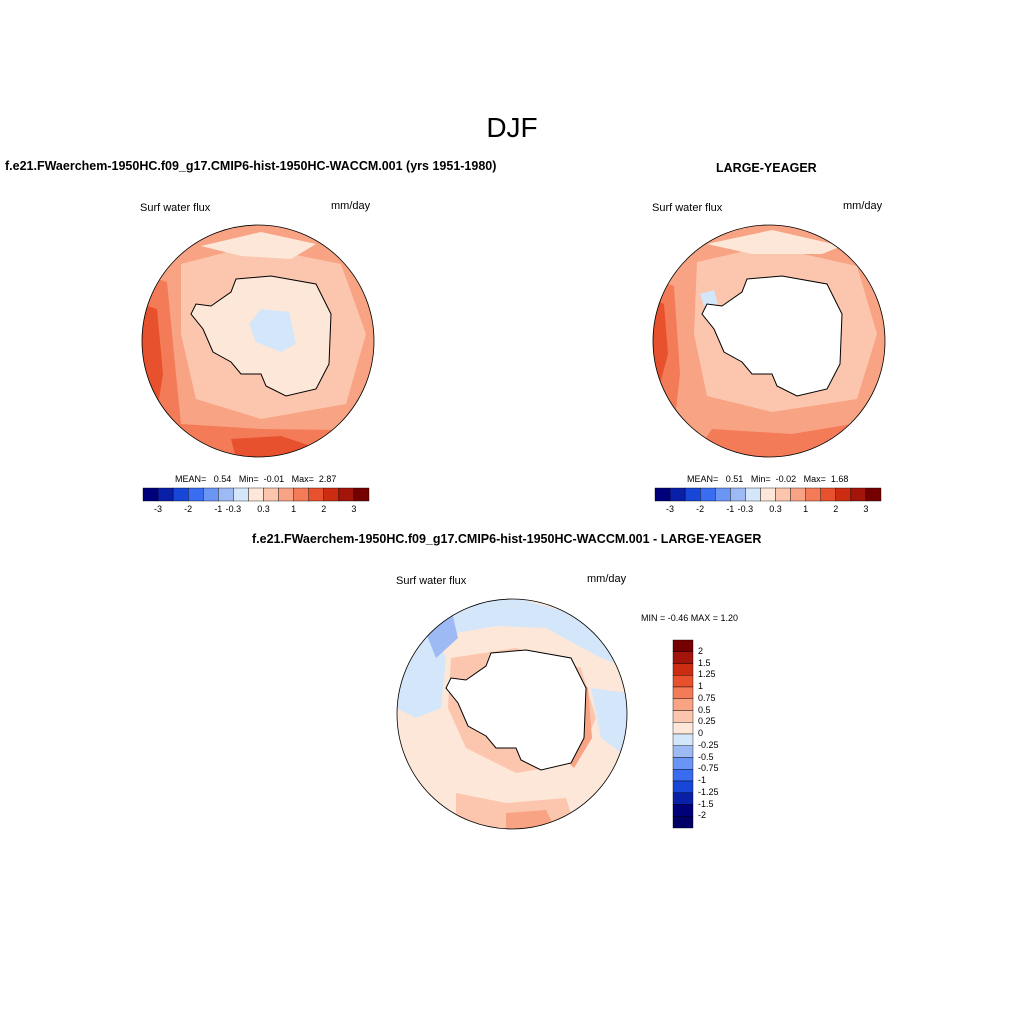 This screenshot has height=1024, width=1024. I want to click on max-value: 2.87, so click(327, 479).